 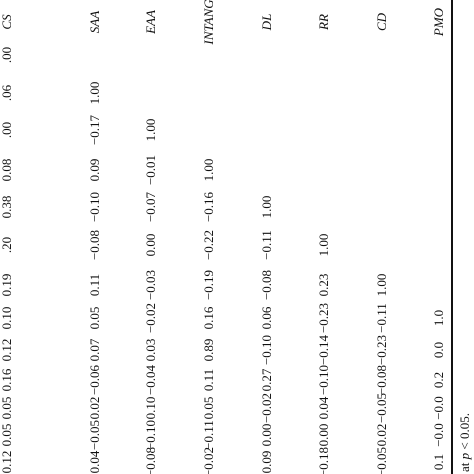 What do you see at coordinates (94, 349) in the screenshot?
I see `cell: 0.07` at bounding box center [94, 349].